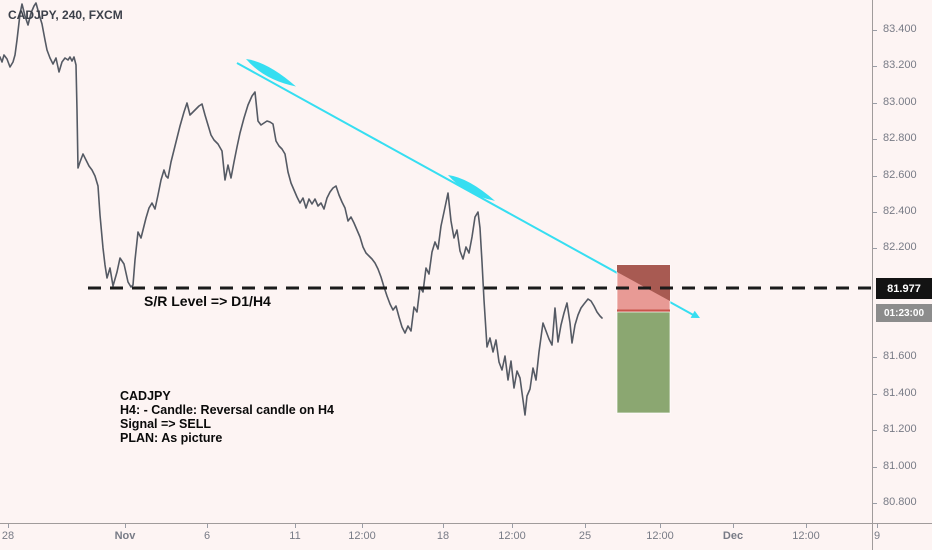 This screenshot has width=932, height=550. Describe the element at coordinates (877, 536) in the screenshot. I see `time-axis-label: 9` at that location.